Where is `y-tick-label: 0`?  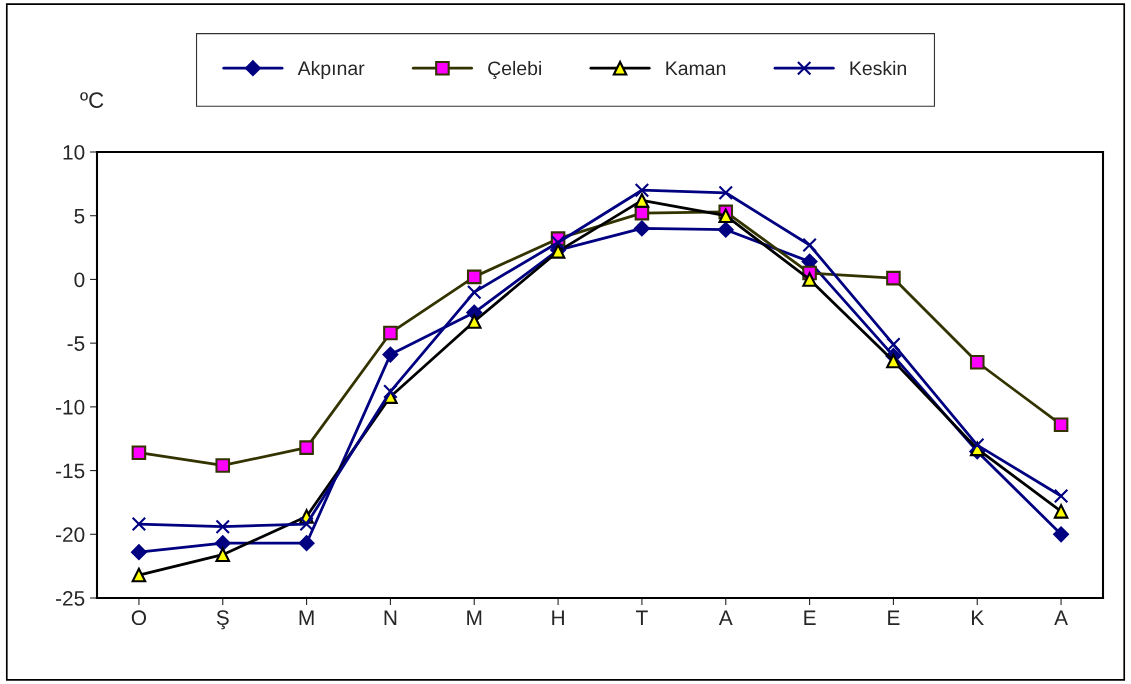 y-tick-label: 0 is located at coordinates (79, 280).